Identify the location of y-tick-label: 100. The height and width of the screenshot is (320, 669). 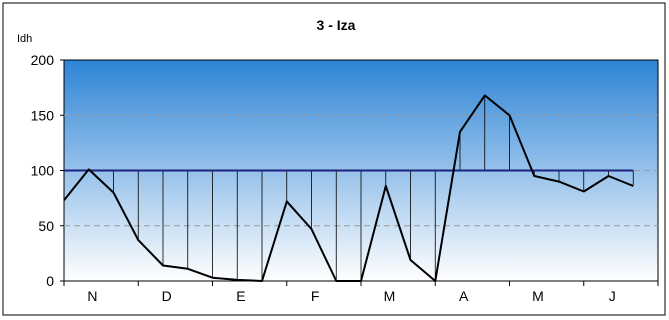
(43, 171).